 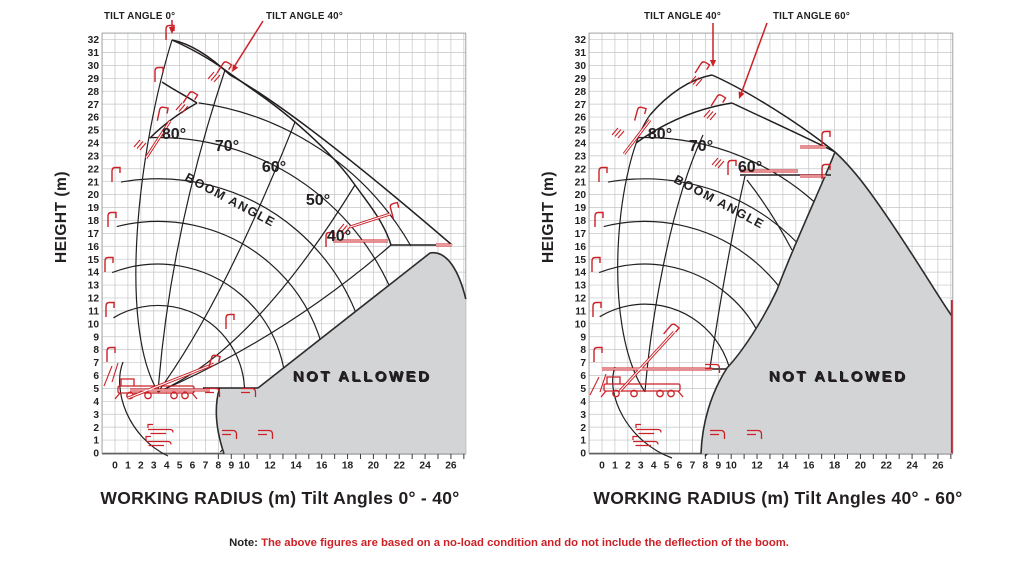 I want to click on y-tick-label: 23, so click(x=94, y=156).